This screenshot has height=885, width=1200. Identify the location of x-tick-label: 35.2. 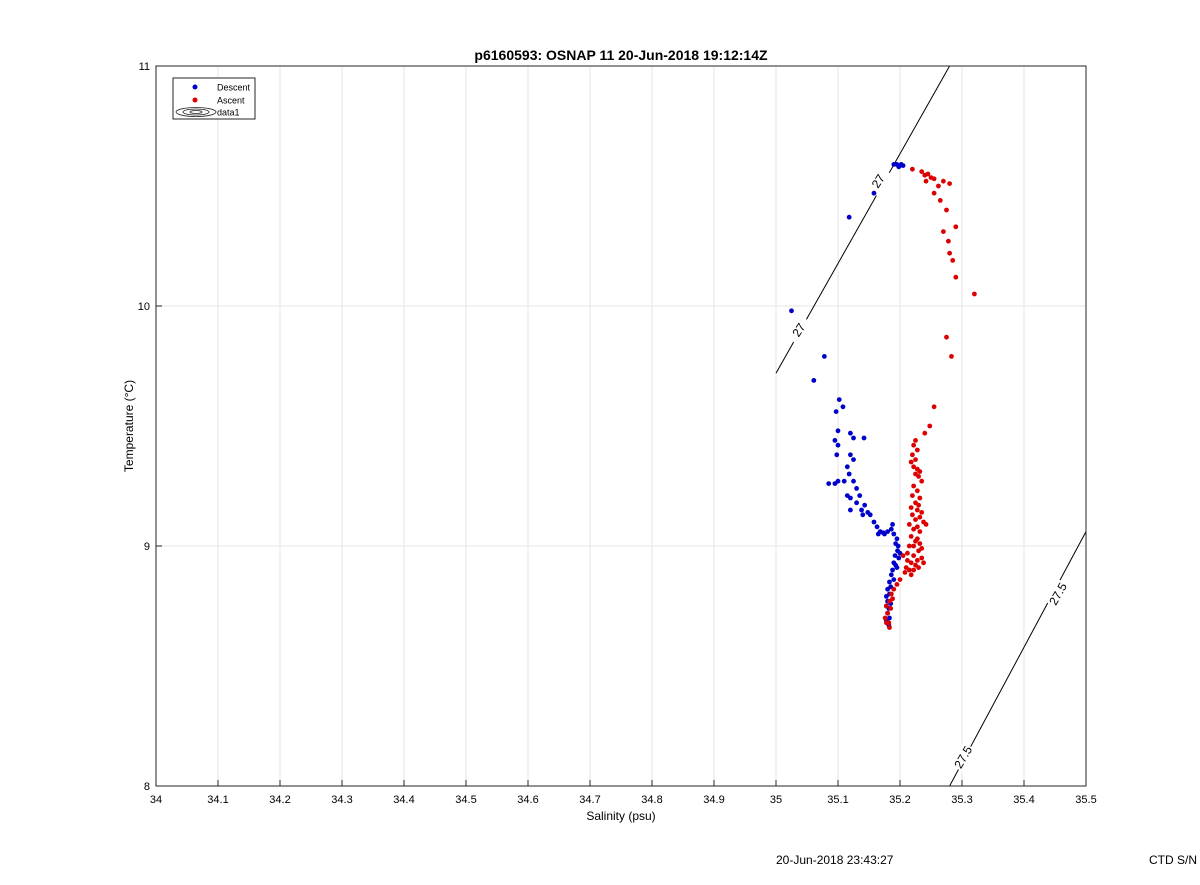
(899, 800).